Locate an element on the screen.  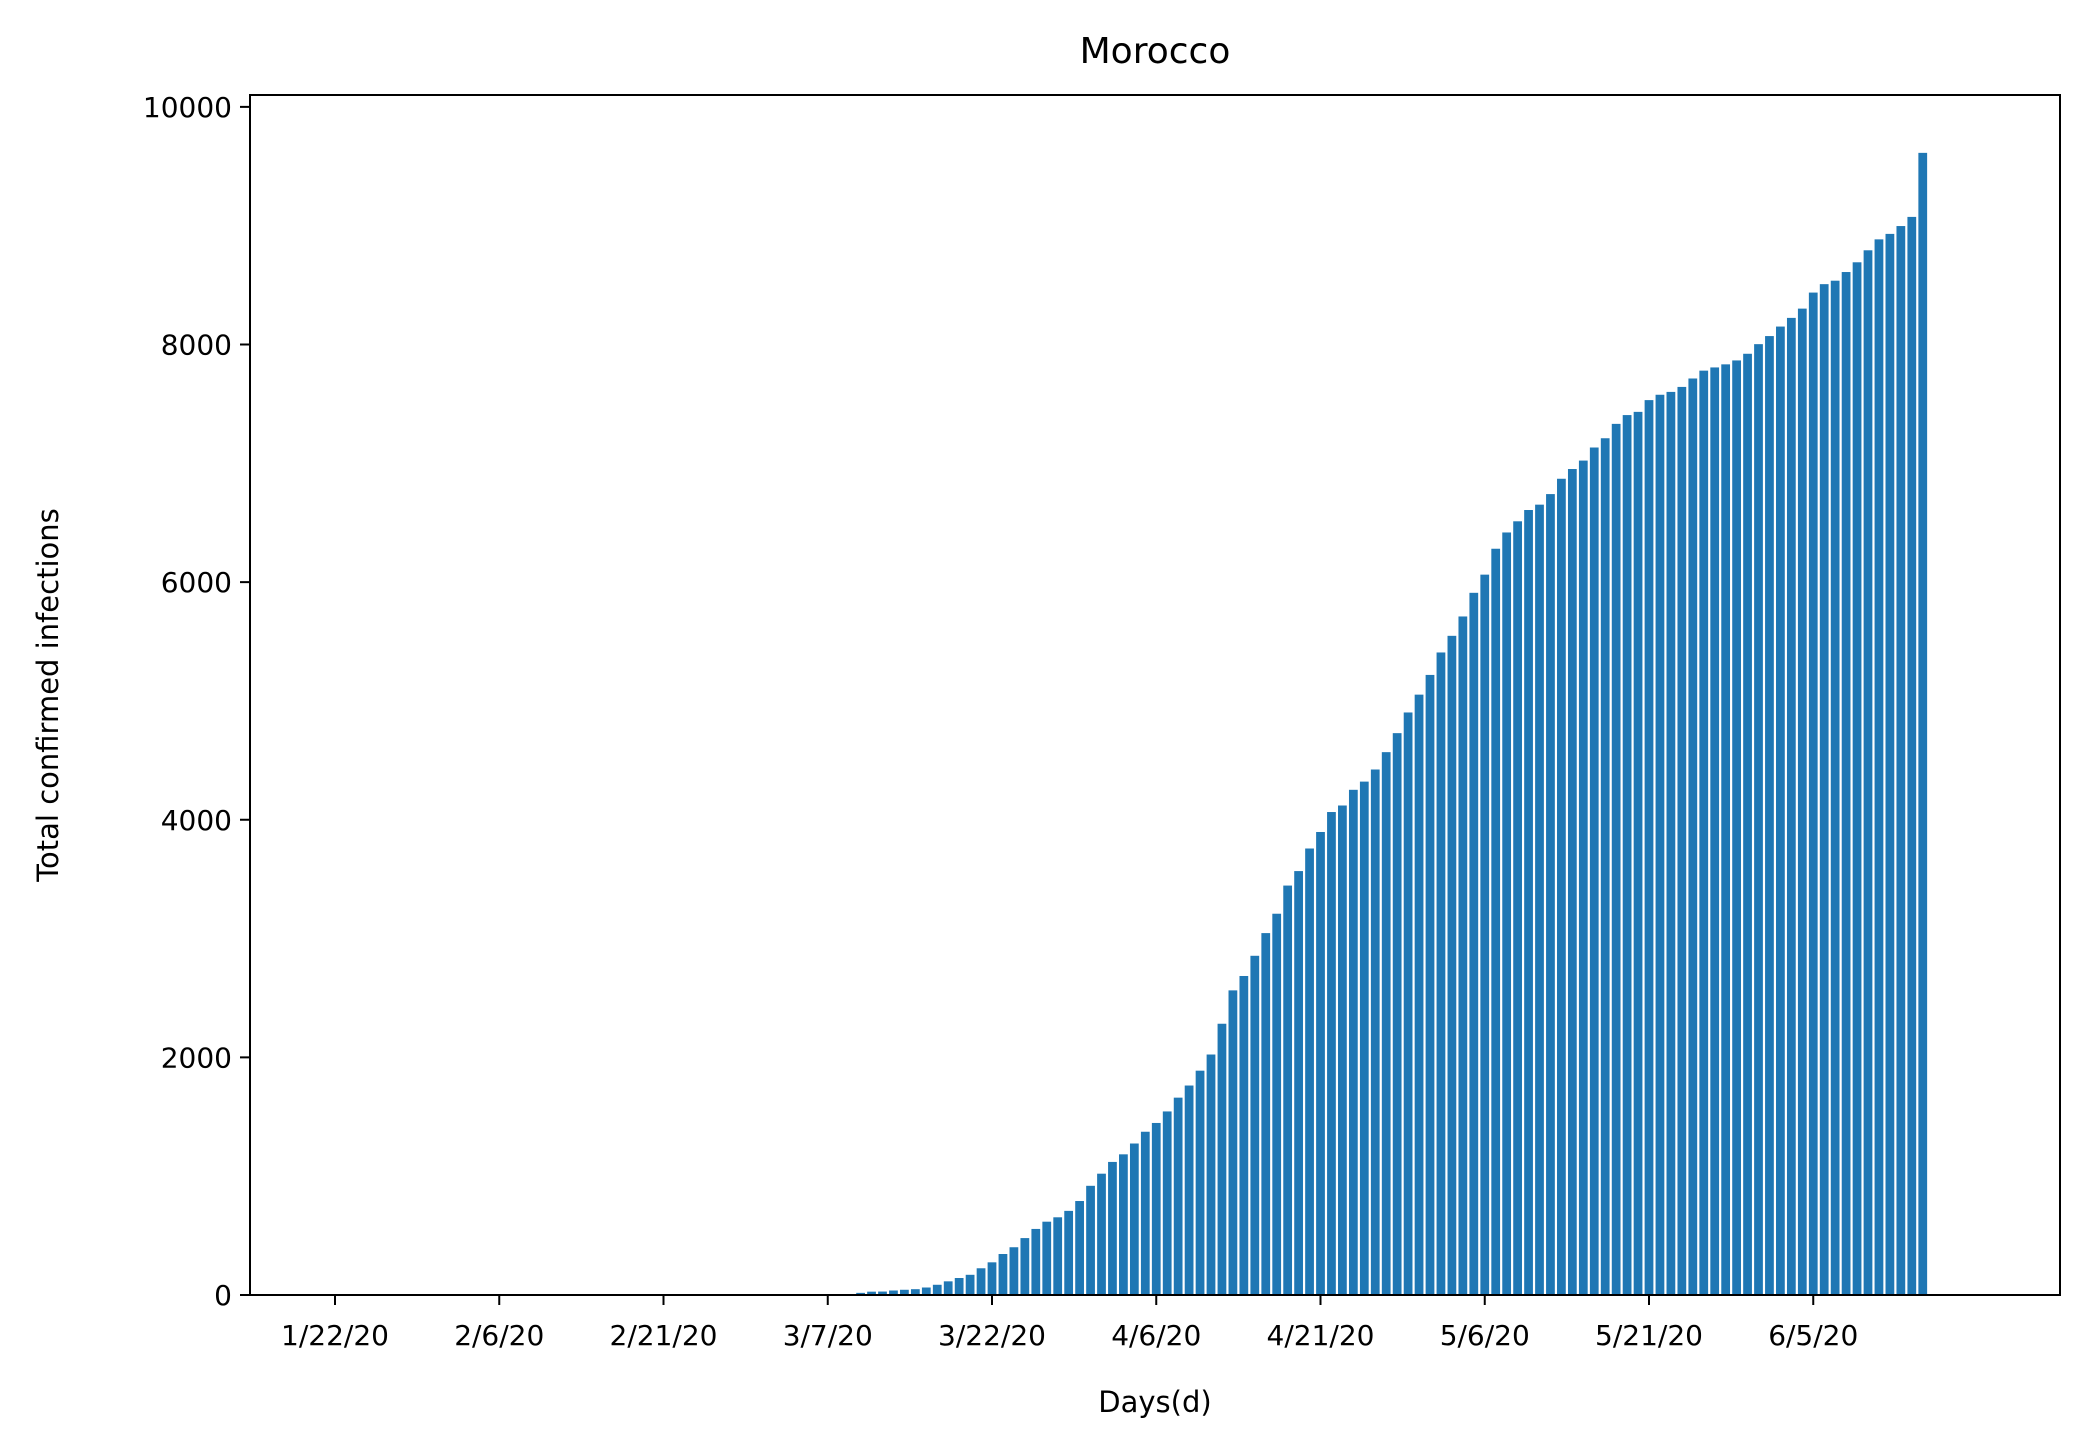
x-axis-title: Days(d) is located at coordinates (1154, 1402).